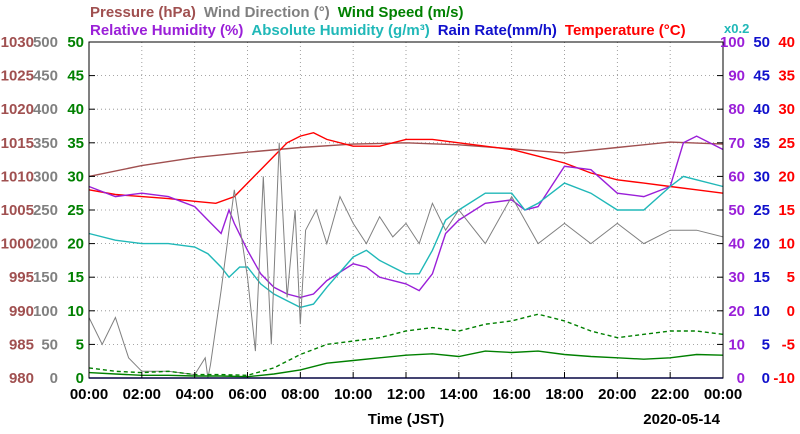 The width and height of the screenshot is (800, 434). Describe the element at coordinates (300, 394) in the screenshot. I see `x-tick-label: 08:00` at that location.